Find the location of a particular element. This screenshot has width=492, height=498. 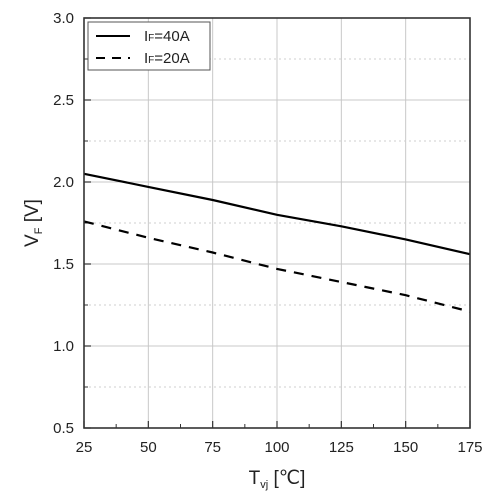

y-tick-label: 1.0 is located at coordinates (63, 346).